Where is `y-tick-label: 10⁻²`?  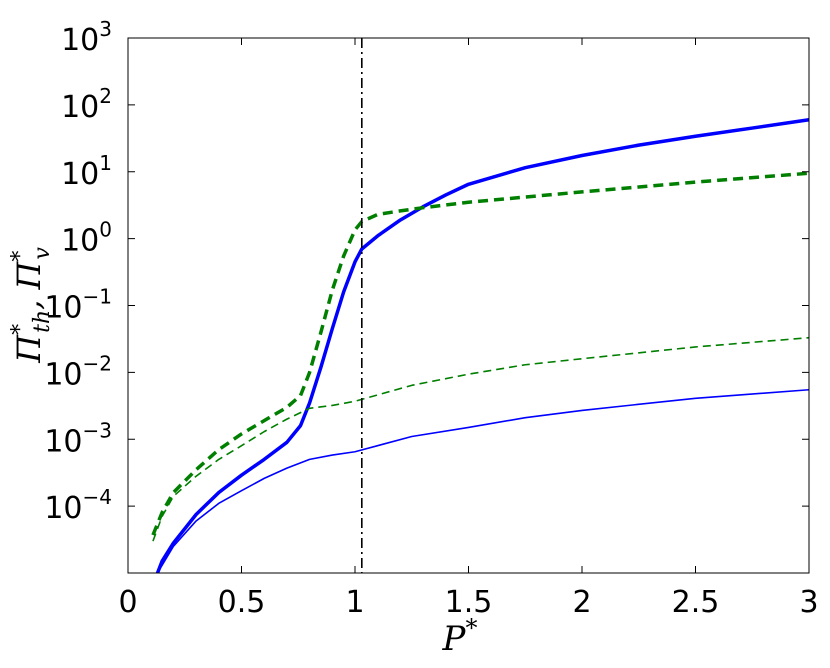
y-tick-label: 10⁻² is located at coordinates (78, 371).